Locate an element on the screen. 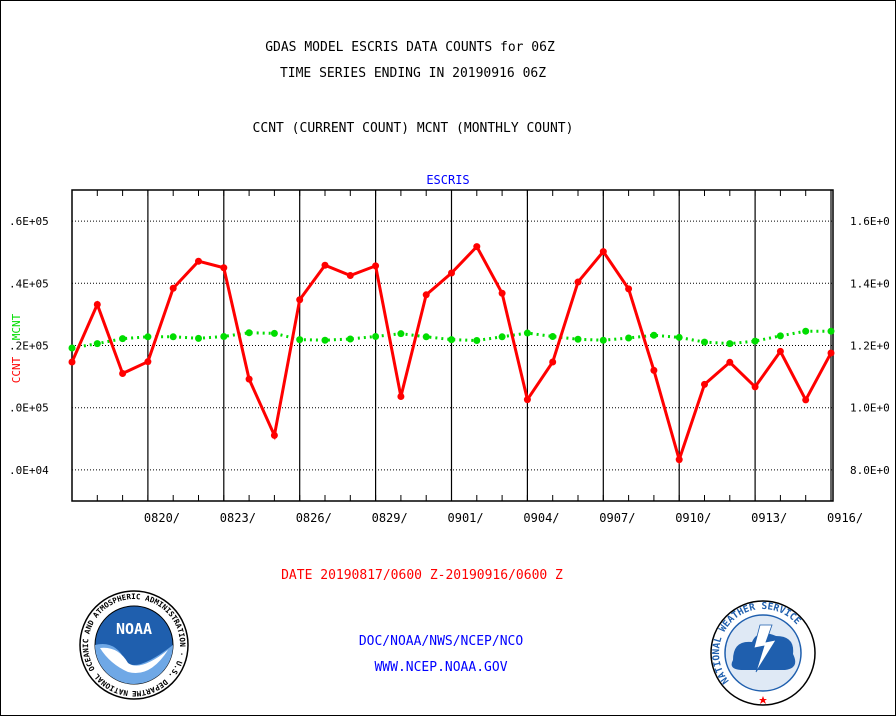 The image size is (896, 716). x-tick-label: 0904/ is located at coordinates (541, 518).